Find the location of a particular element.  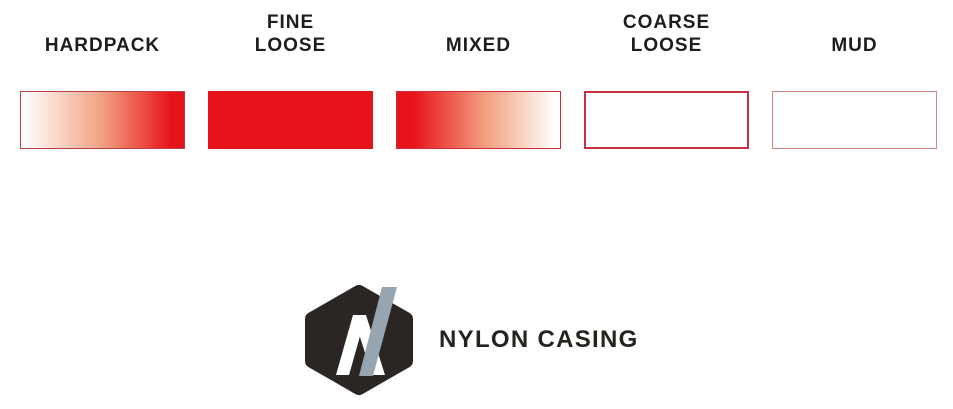

nylon-casing-logo-icon is located at coordinates (359, 340).